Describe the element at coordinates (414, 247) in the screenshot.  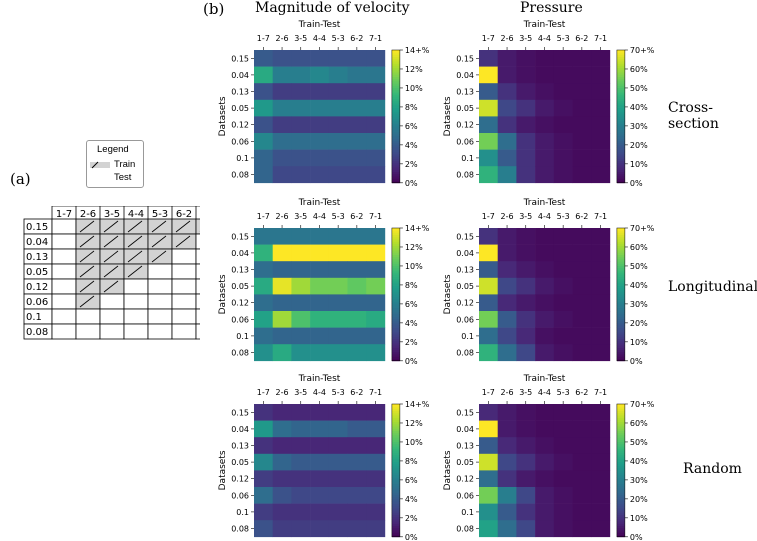
I see `colorbar-tick-label: 12%` at that location.